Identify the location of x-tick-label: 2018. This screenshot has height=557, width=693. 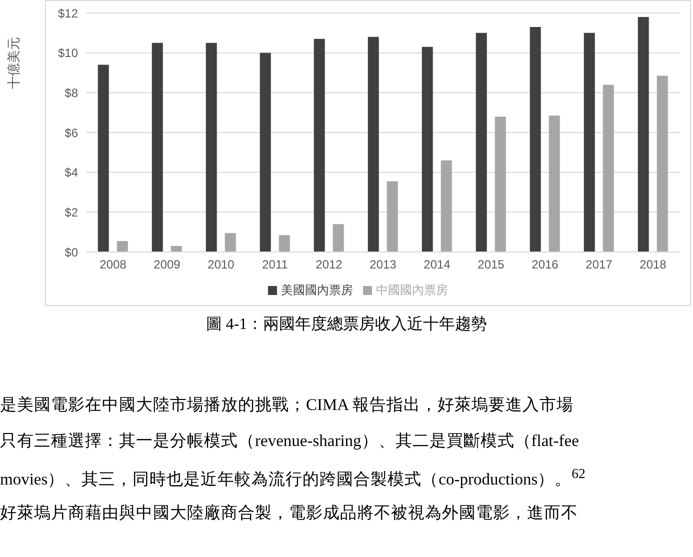
(653, 265).